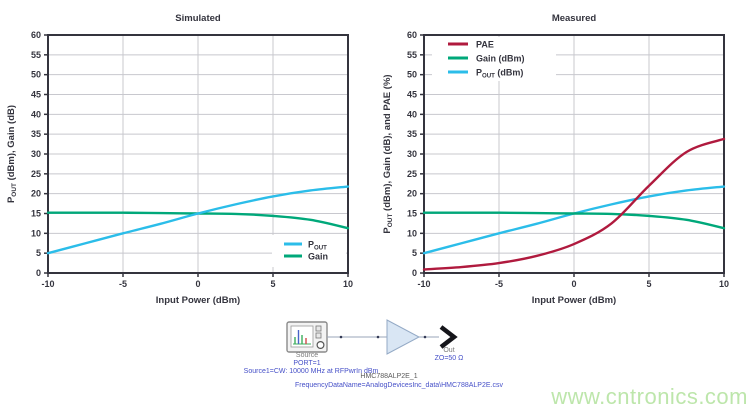 The image size is (752, 410). Describe the element at coordinates (500, 59) in the screenshot. I see `svg-text: Gain (dBm)` at that location.